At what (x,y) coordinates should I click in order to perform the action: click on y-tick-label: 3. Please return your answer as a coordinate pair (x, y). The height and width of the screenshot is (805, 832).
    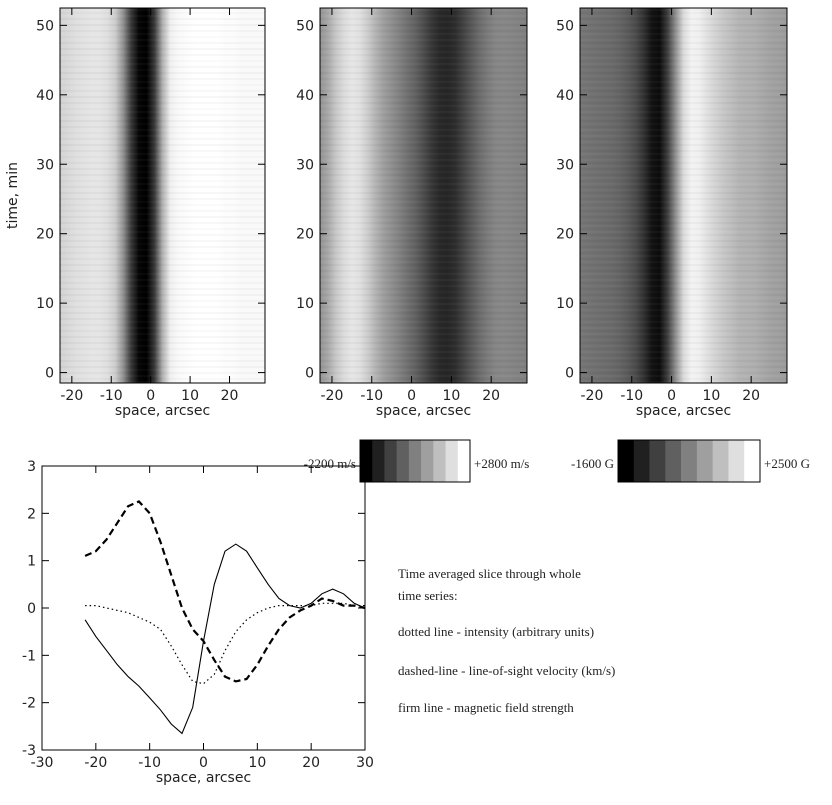
    Looking at the image, I should click on (31, 467).